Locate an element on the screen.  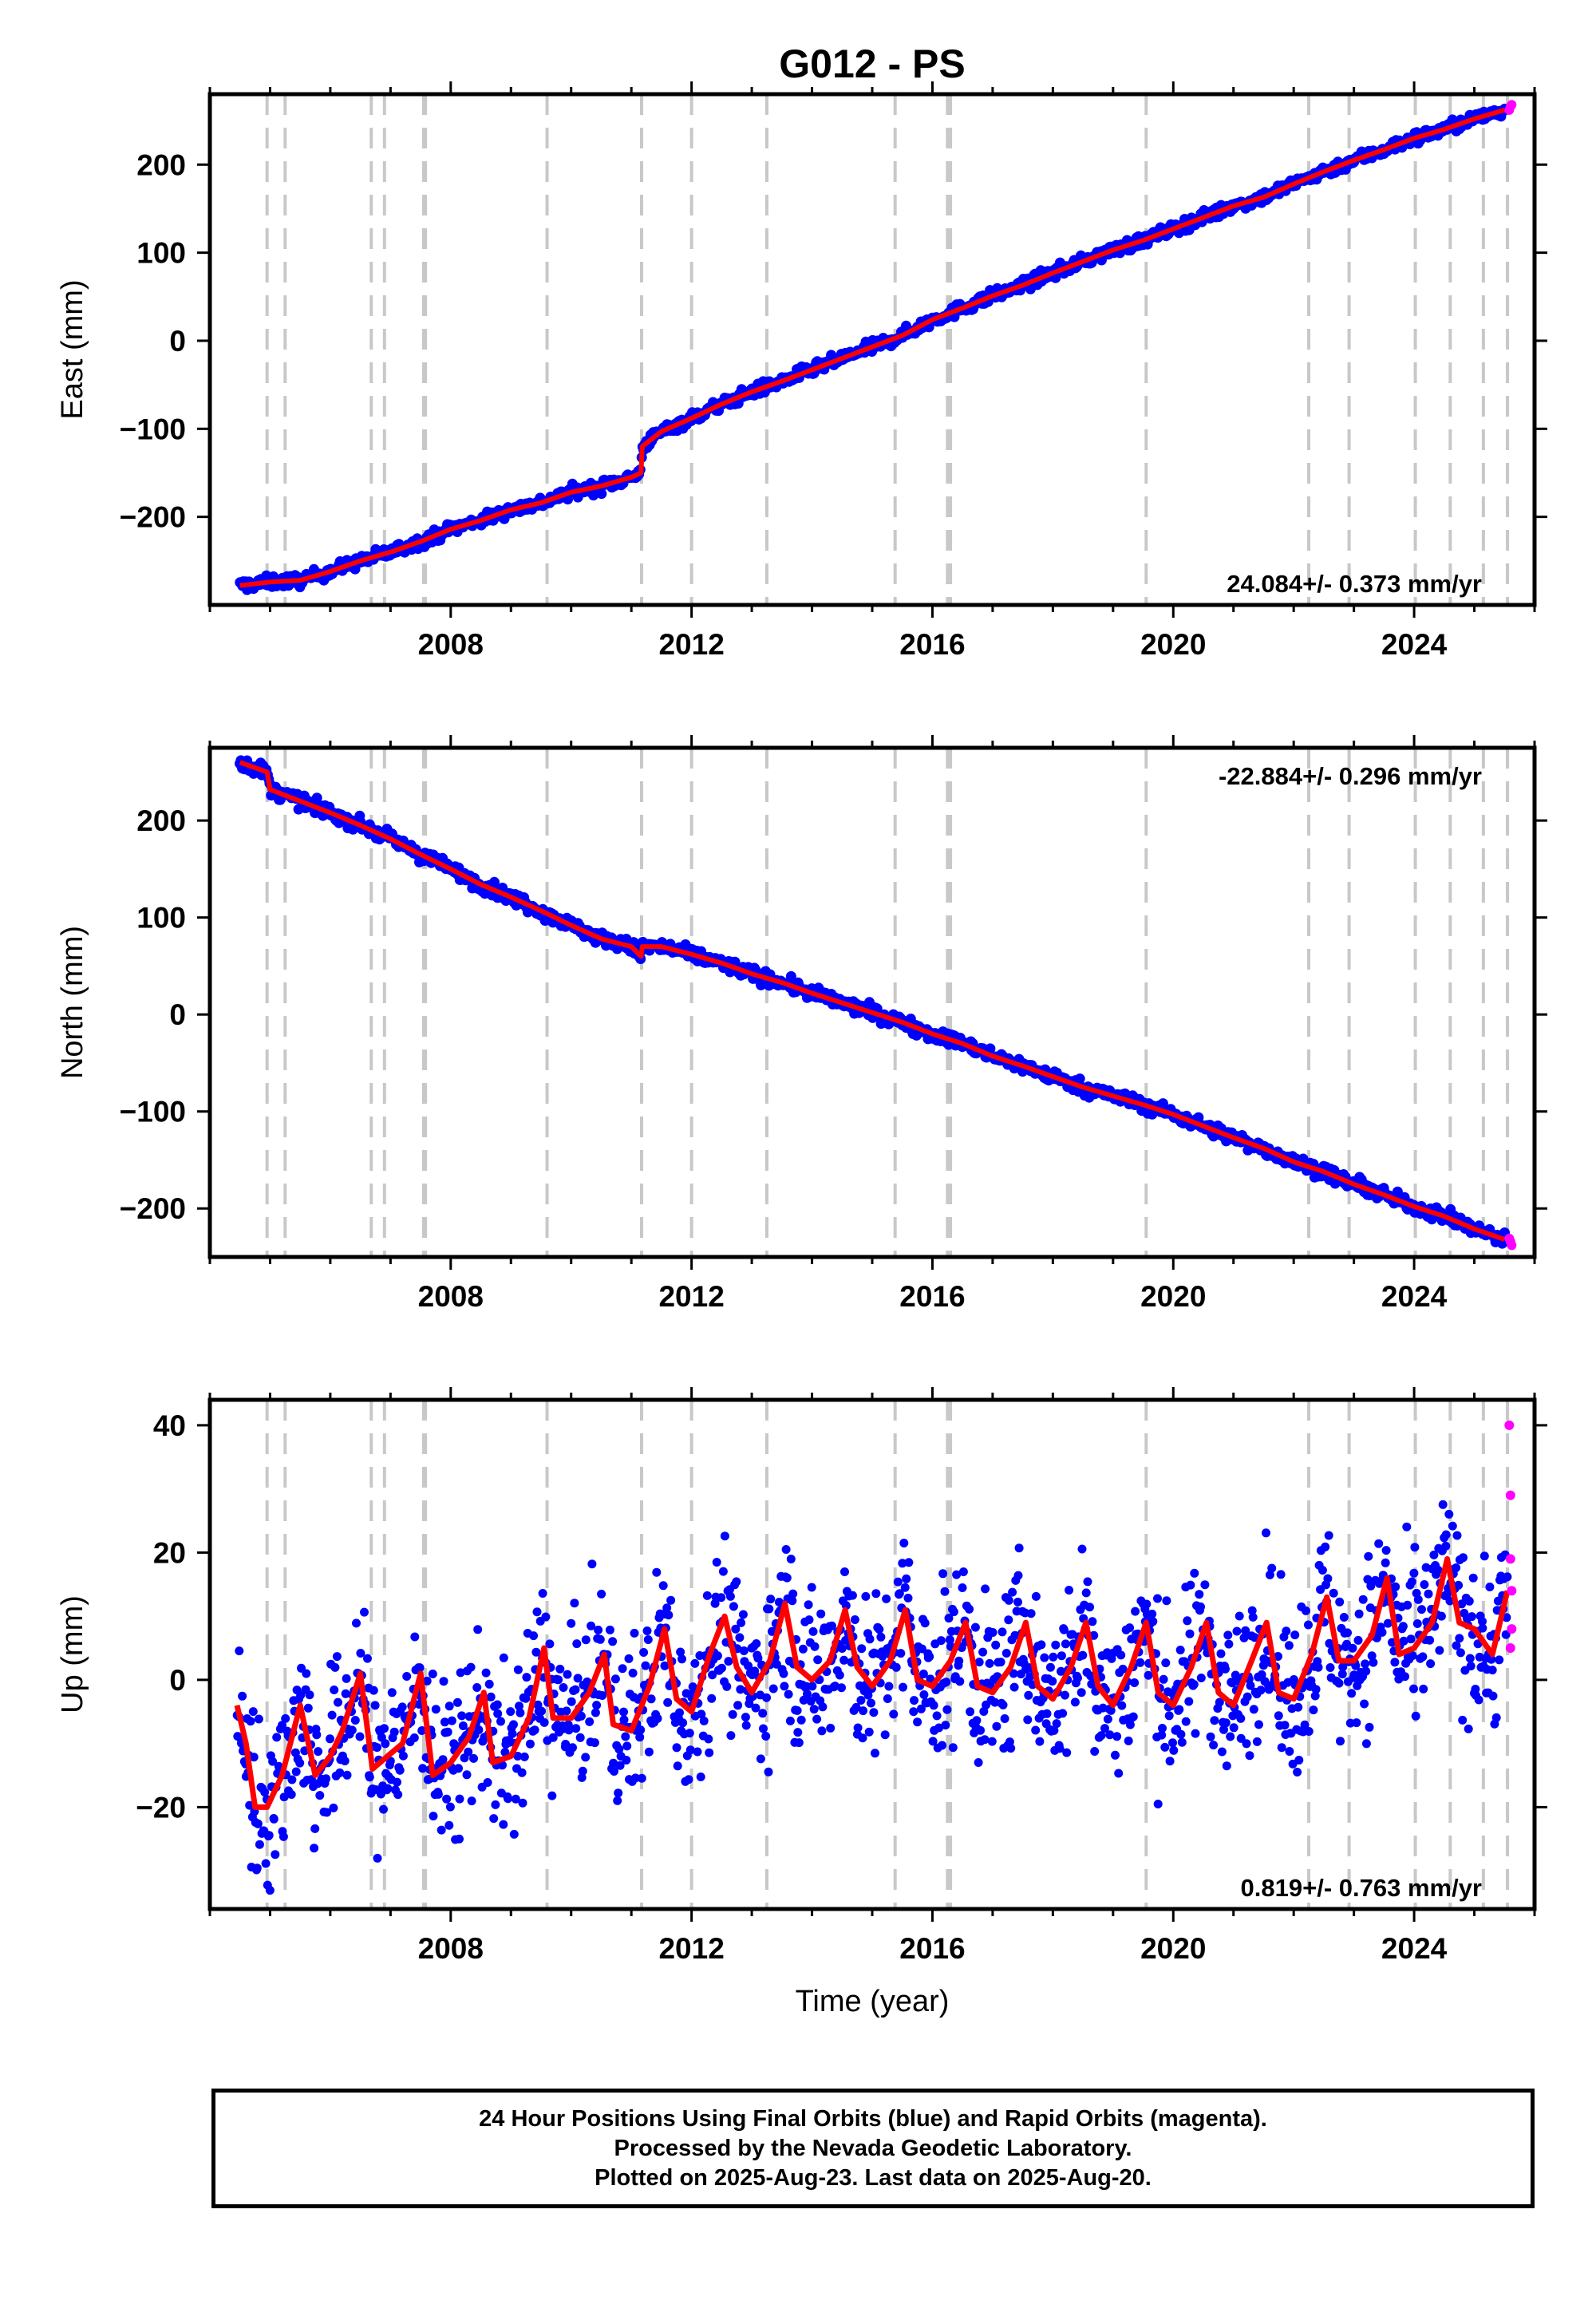
east-y-axis-label: East (mm) is located at coordinates (72, 349).